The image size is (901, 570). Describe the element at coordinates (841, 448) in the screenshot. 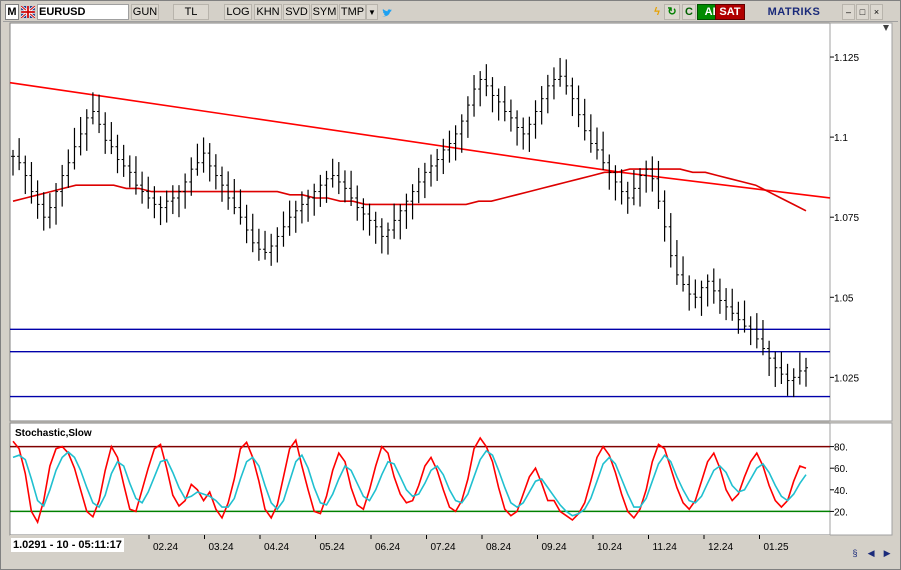

I see `stoch-tick-label: 80.` at that location.